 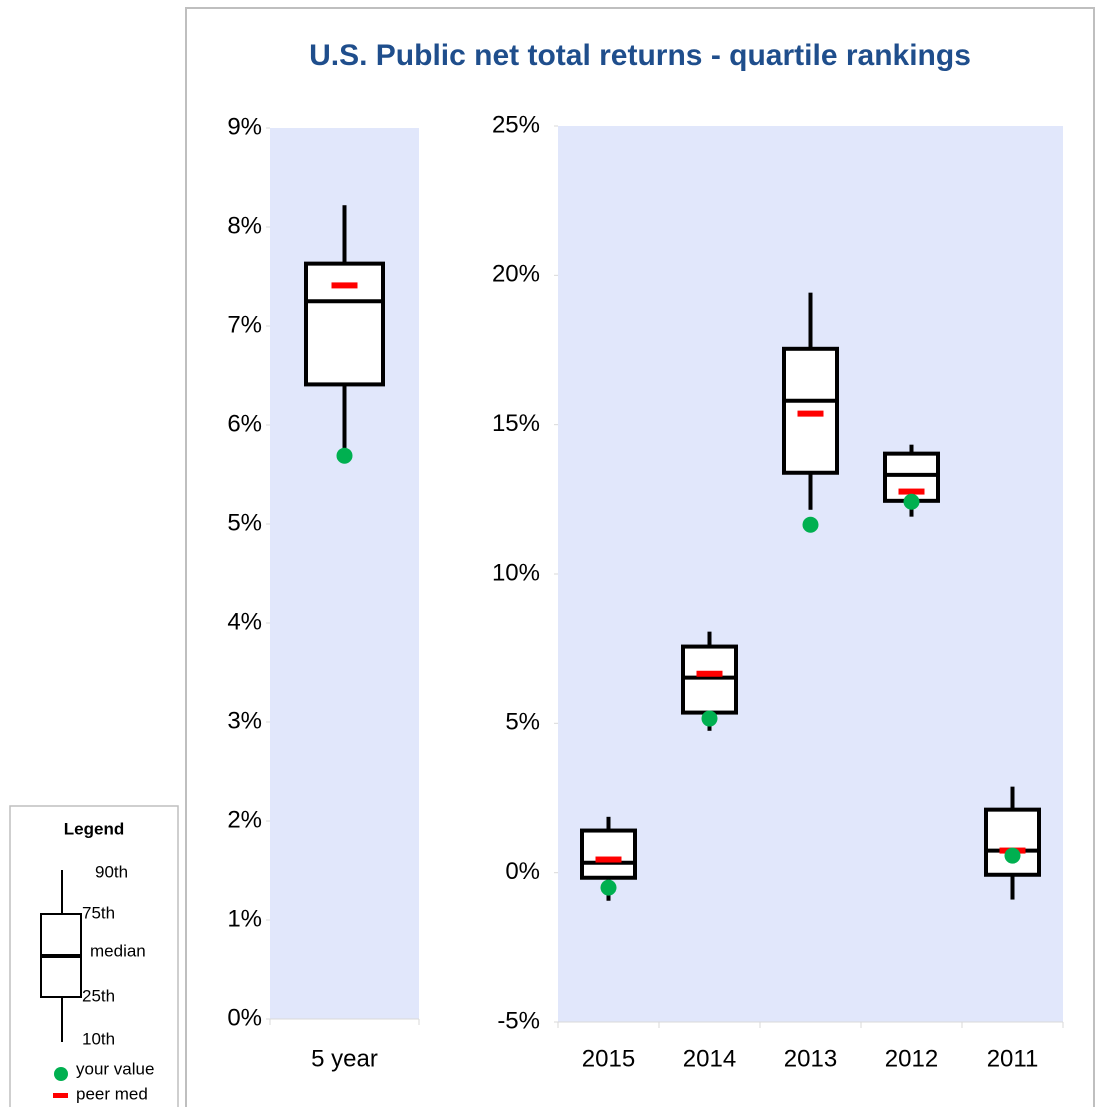 What do you see at coordinates (608, 1058) in the screenshot?
I see `x-tick-label: 2015` at bounding box center [608, 1058].